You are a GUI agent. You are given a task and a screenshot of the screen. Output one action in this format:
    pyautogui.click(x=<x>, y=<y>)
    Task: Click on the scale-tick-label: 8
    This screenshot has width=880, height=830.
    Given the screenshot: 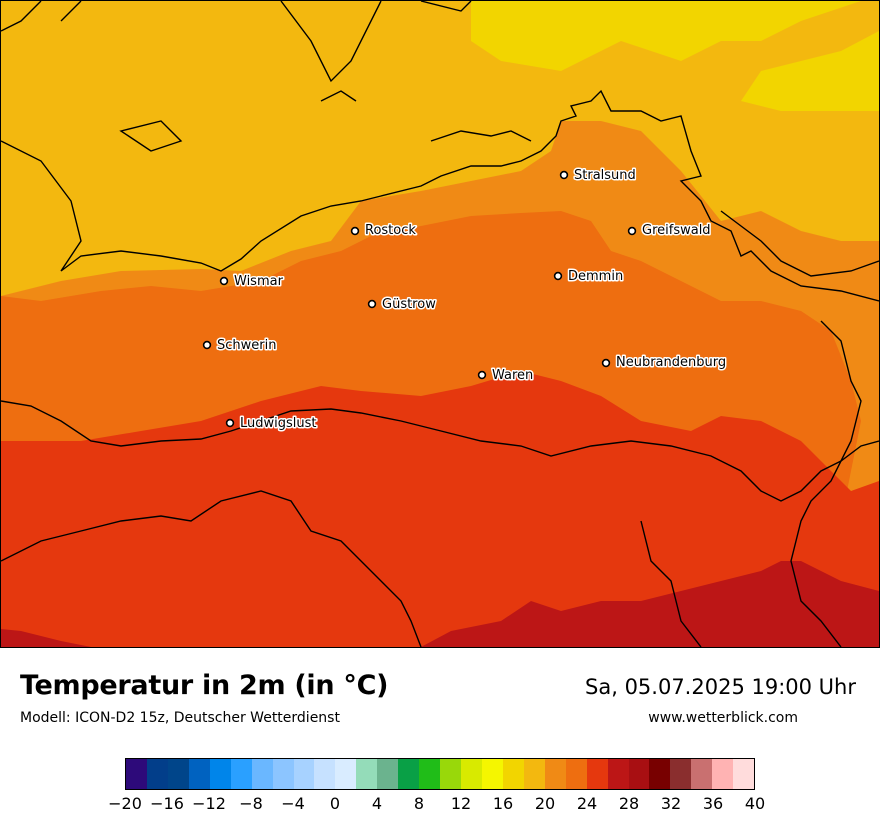 What is the action you would take?
    pyautogui.click(x=419, y=803)
    